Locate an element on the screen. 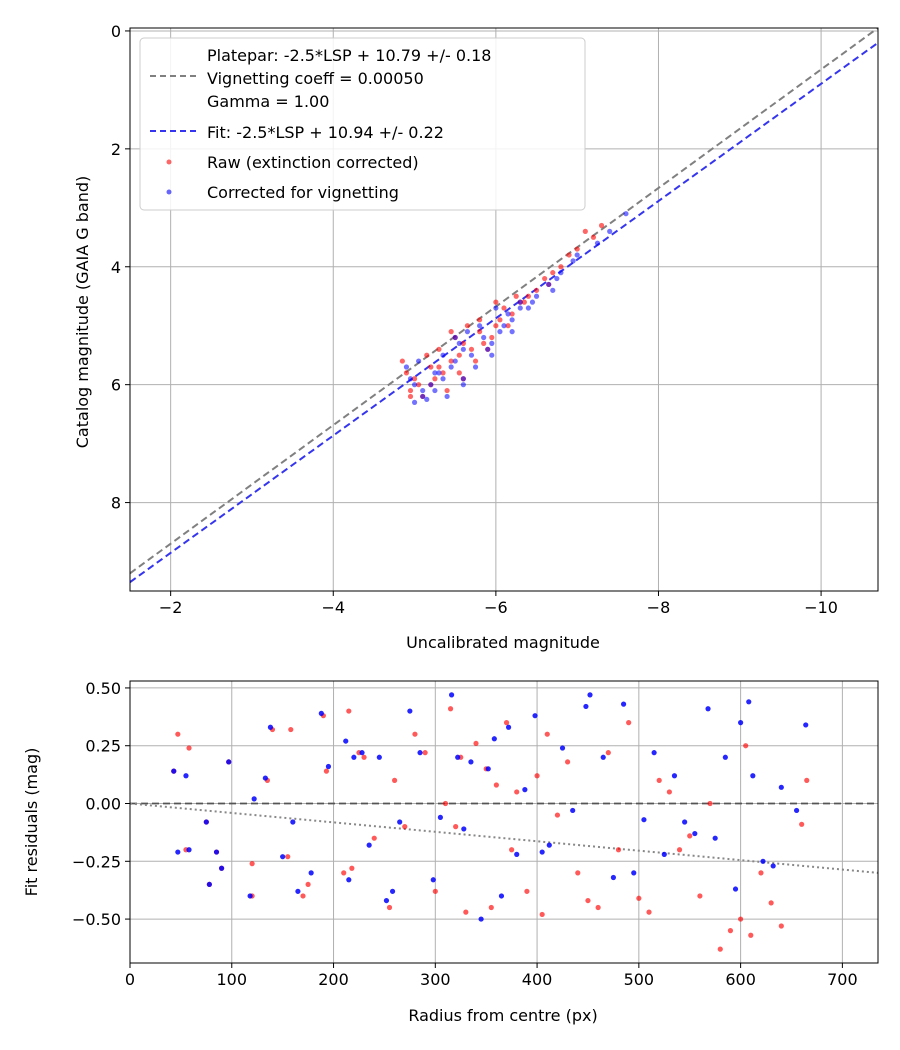 This screenshot has height=1050, width=900. residuals-xtick-label: 500 is located at coordinates (639, 979).